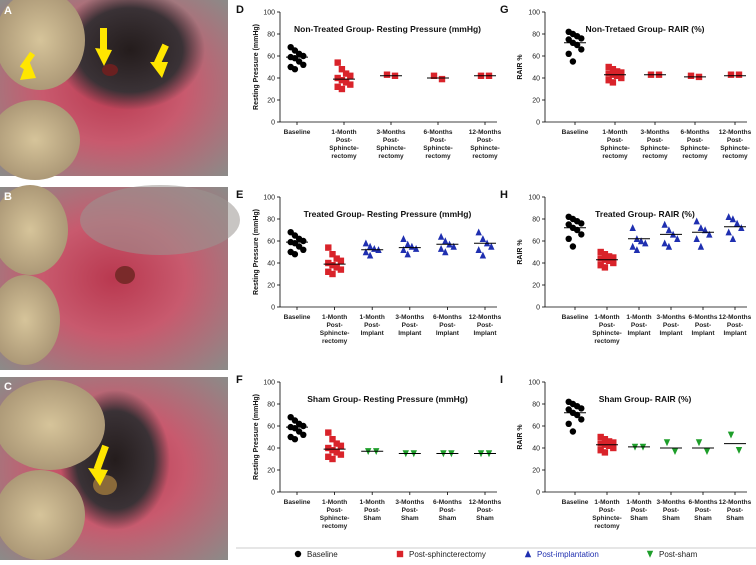  Describe the element at coordinates (645, 399) in the screenshot. I see `chart-title: Sham Group- RAIR (%)` at that location.